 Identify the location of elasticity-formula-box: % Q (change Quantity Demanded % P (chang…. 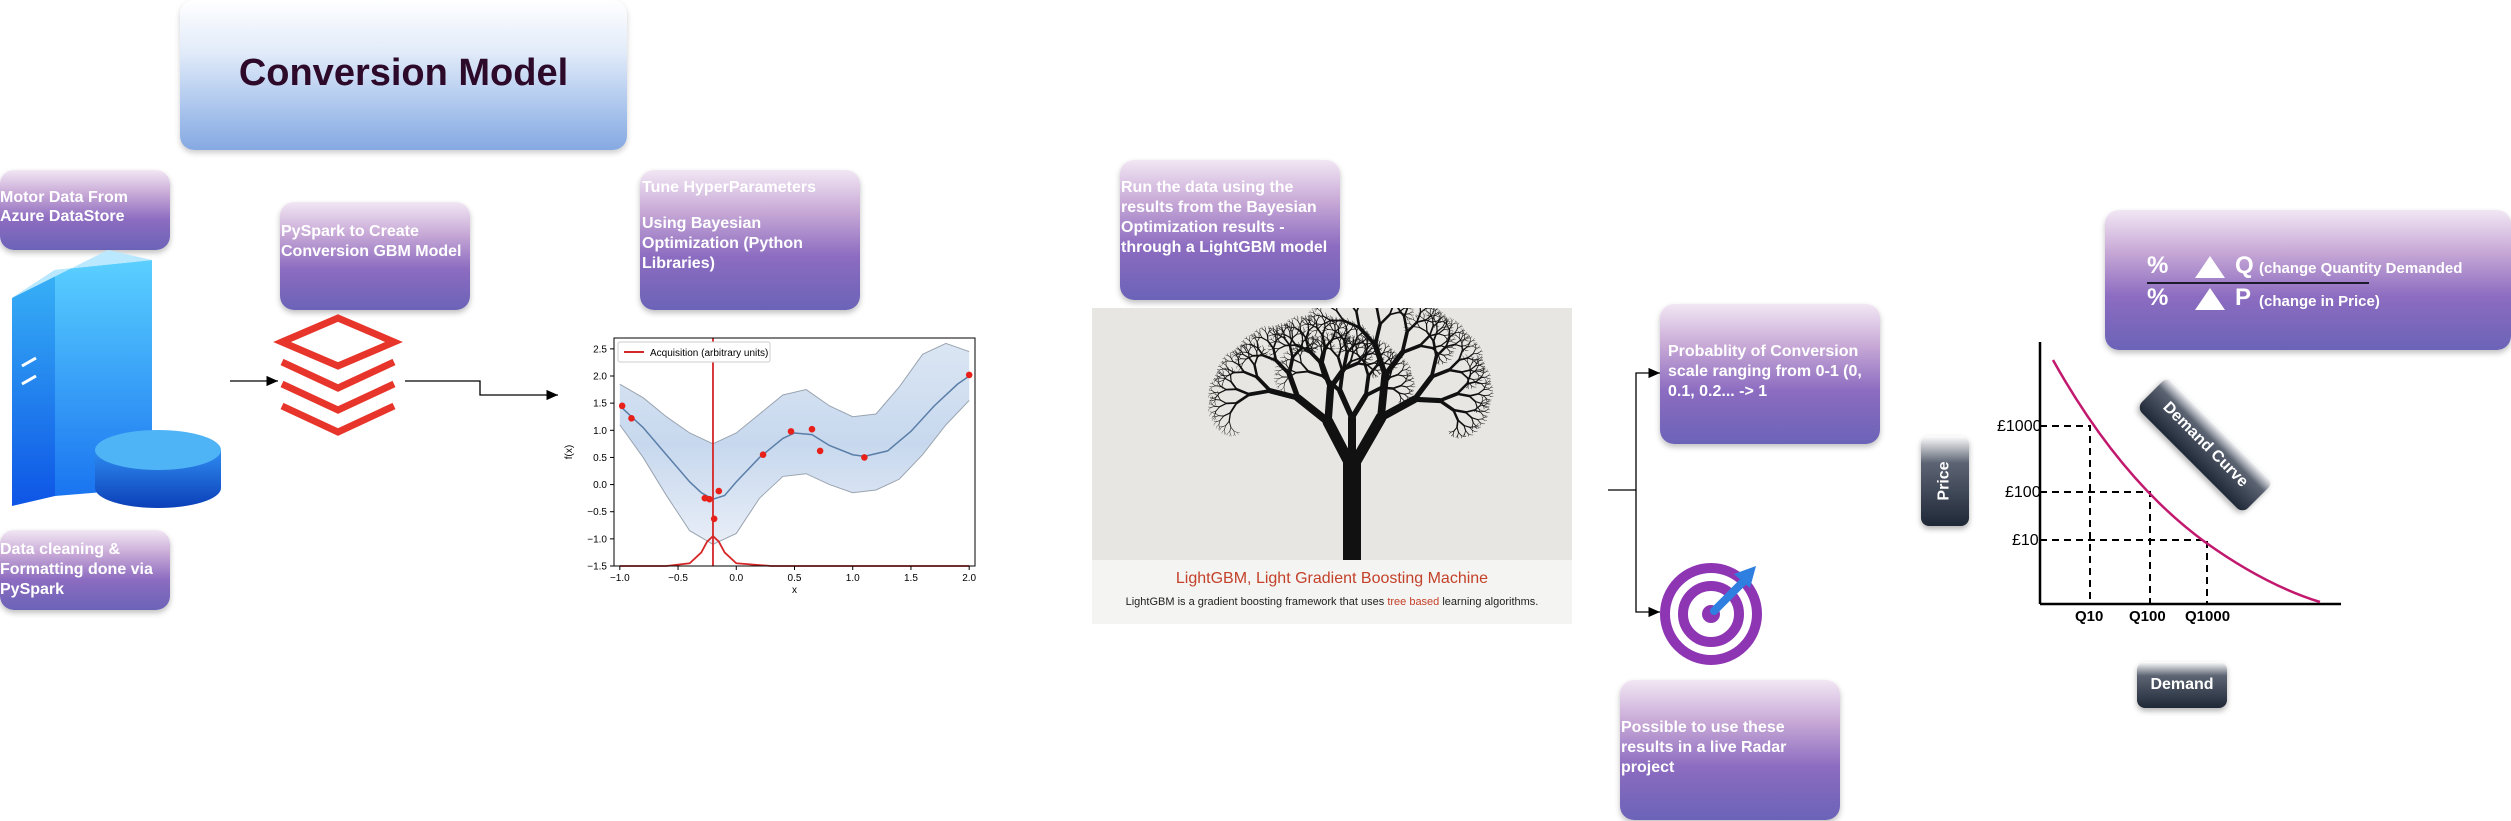
(2308, 280).